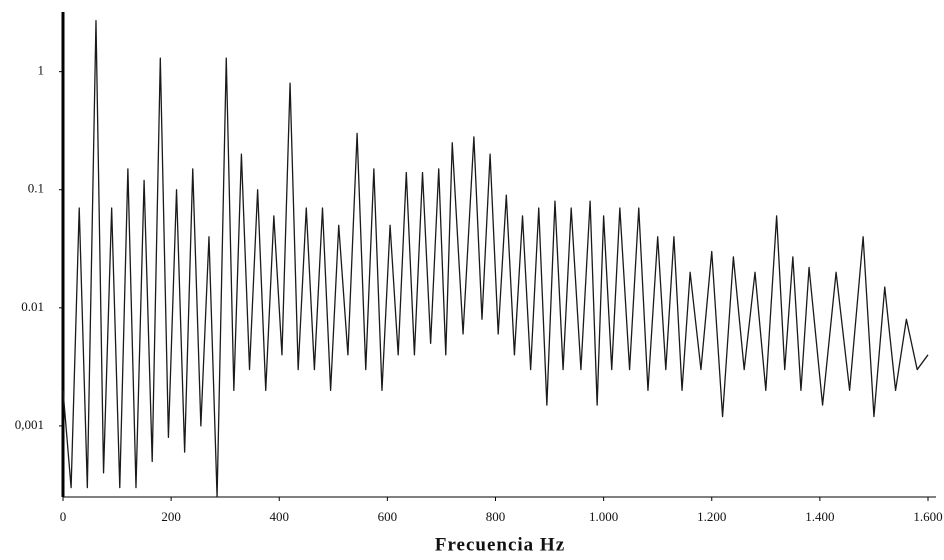 This screenshot has height=560, width=944. Describe the element at coordinates (603, 516) in the screenshot. I see `x-tick-label: 1.000` at that location.